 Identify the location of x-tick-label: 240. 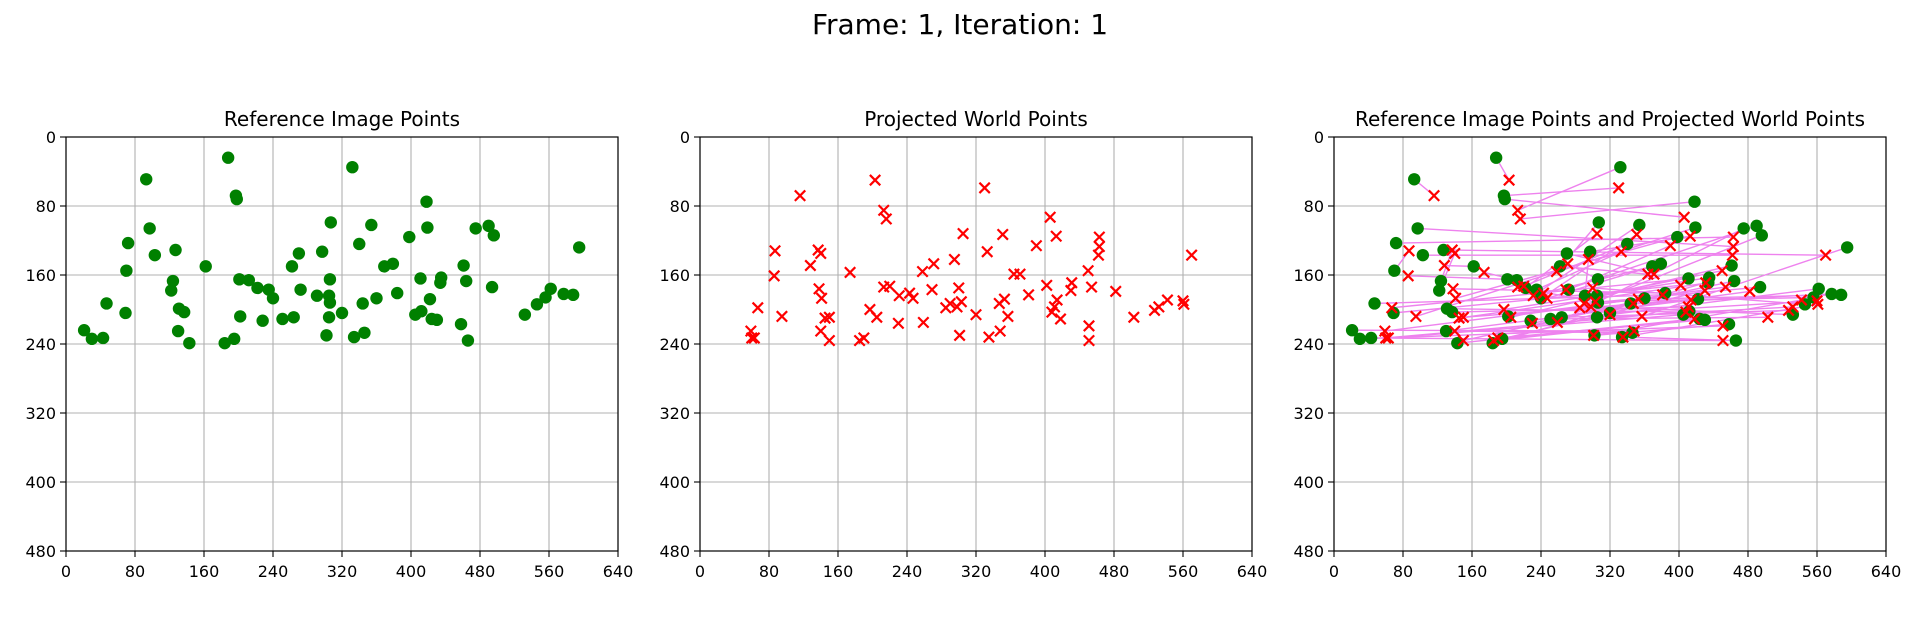
(1541, 571).